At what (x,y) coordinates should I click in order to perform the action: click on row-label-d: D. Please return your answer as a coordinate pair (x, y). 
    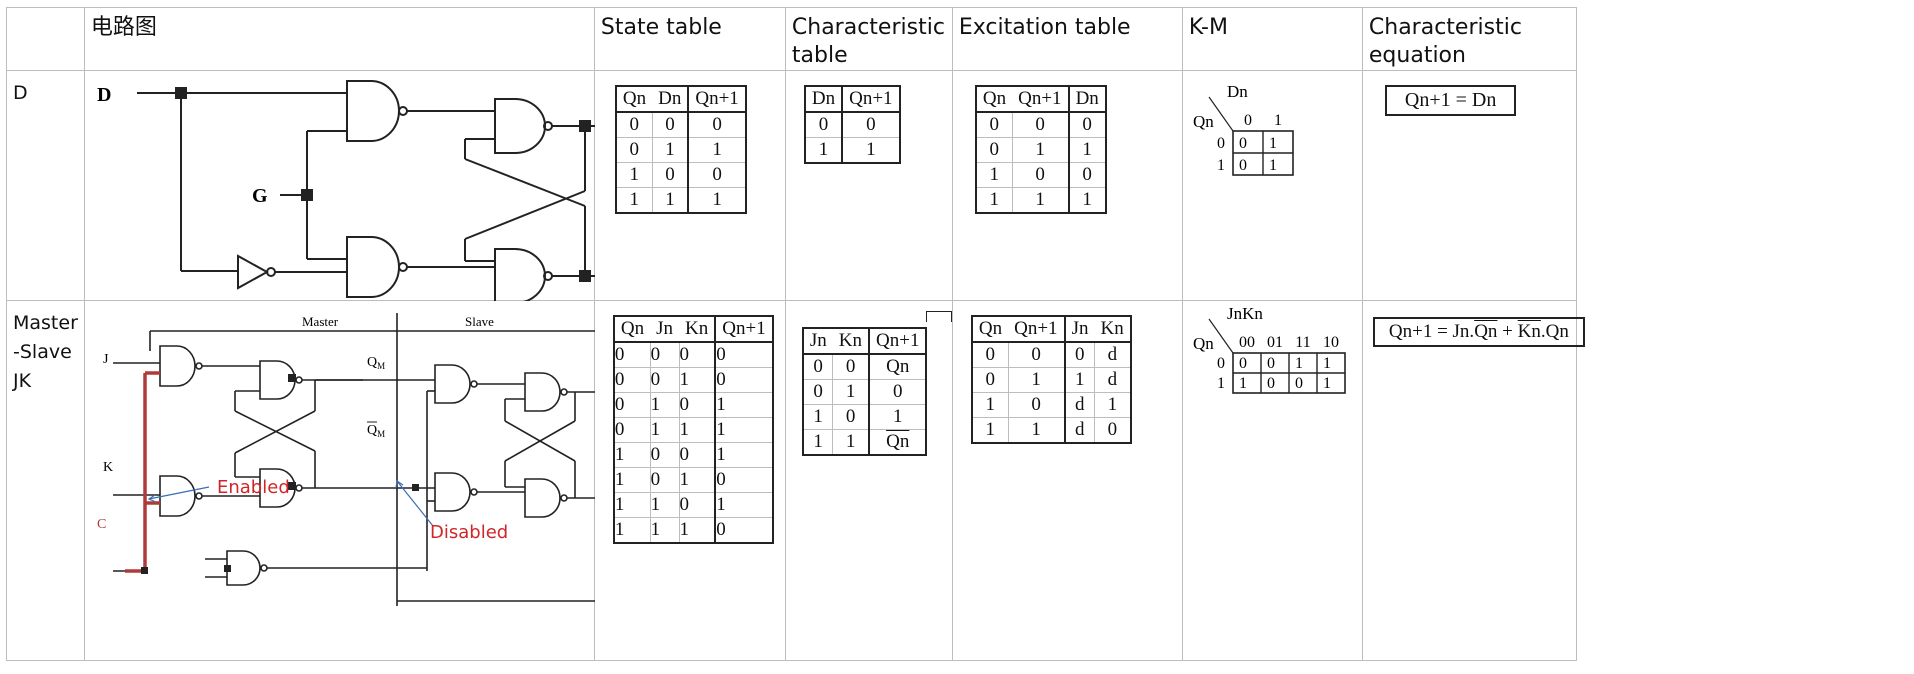
    Looking at the image, I should click on (20, 93).